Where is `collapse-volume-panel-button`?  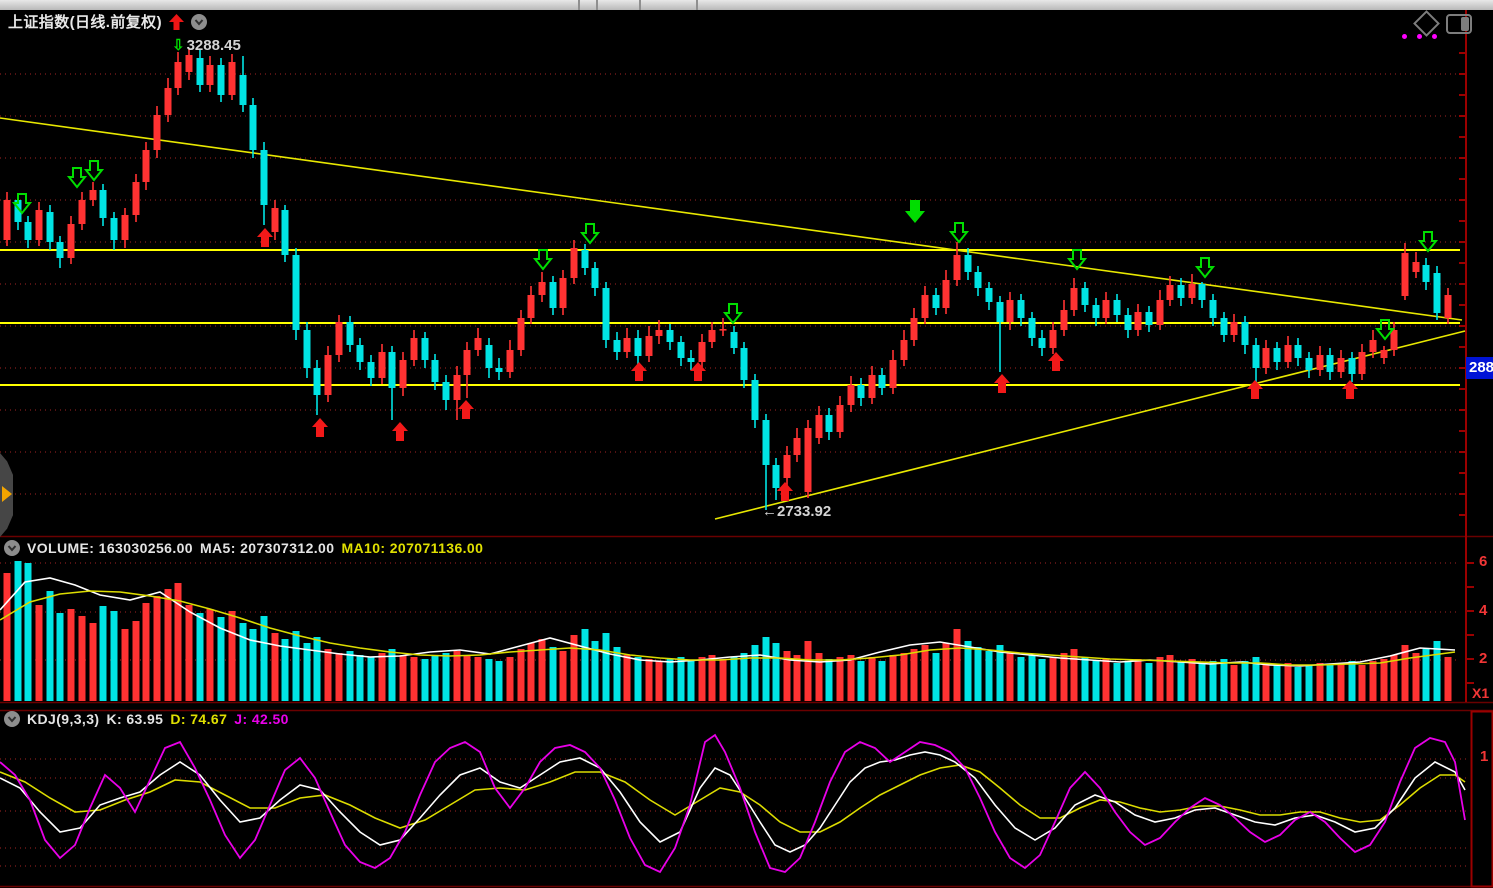 collapse-volume-panel-button is located at coordinates (12, 548).